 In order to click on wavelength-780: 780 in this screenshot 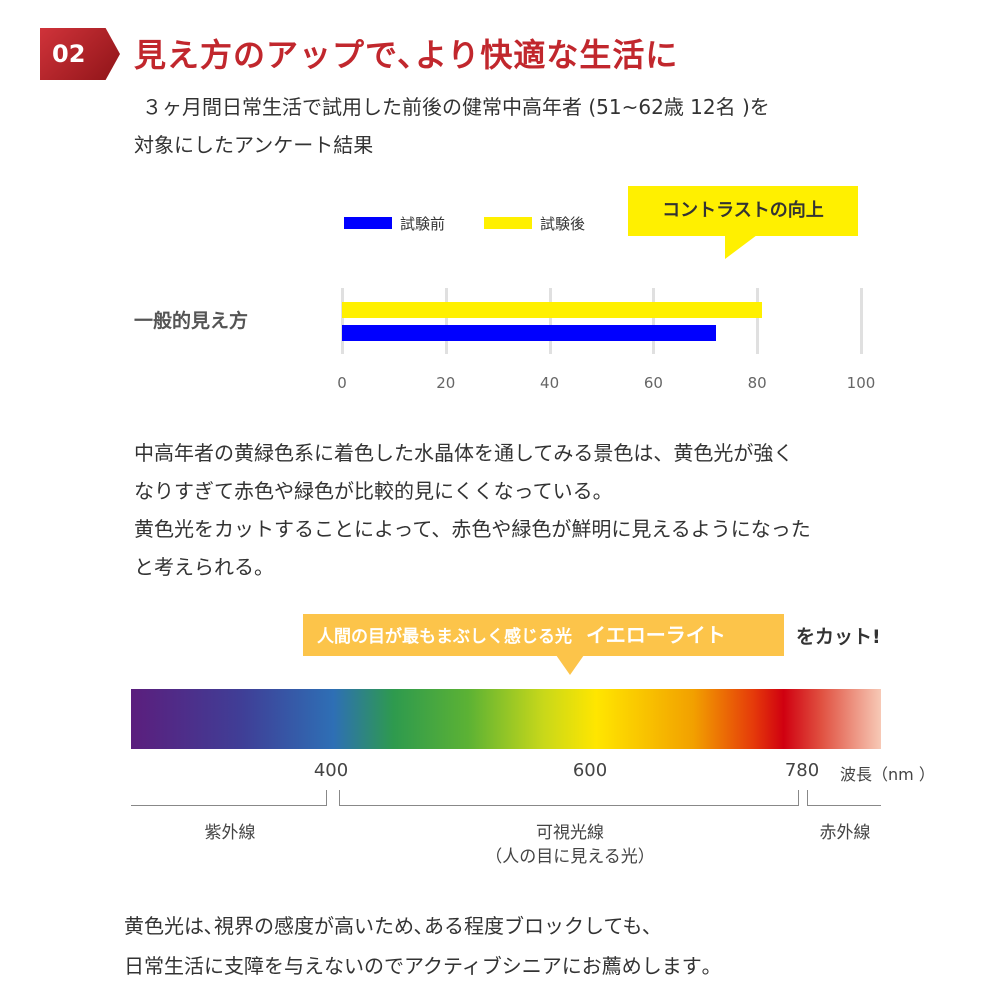, I will do `click(802, 770)`.